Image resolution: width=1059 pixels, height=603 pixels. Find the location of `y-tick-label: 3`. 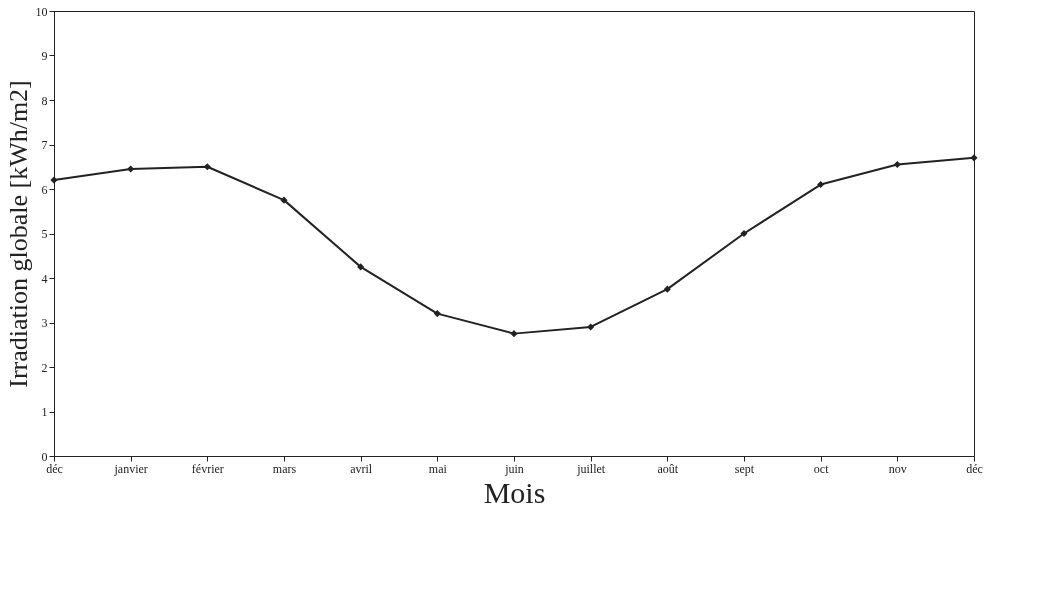

y-tick-label: 3 is located at coordinates (44, 323).